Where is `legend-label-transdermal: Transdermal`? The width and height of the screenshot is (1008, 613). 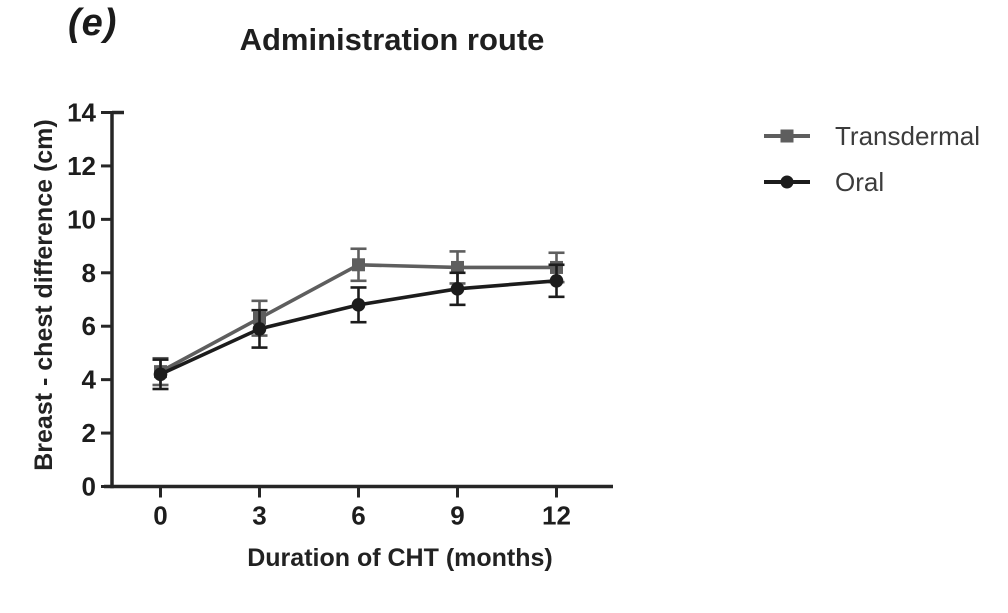
legend-label-transdermal: Transdermal is located at coordinates (907, 135).